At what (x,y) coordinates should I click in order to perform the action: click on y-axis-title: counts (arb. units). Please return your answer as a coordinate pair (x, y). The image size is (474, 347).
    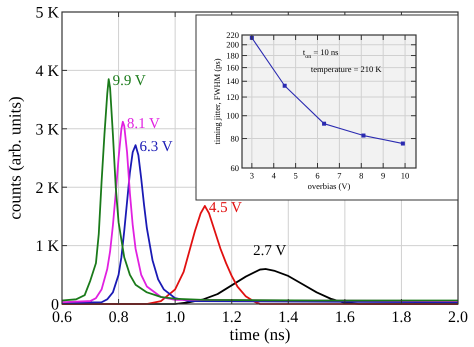
    Looking at the image, I should click on (14, 158).